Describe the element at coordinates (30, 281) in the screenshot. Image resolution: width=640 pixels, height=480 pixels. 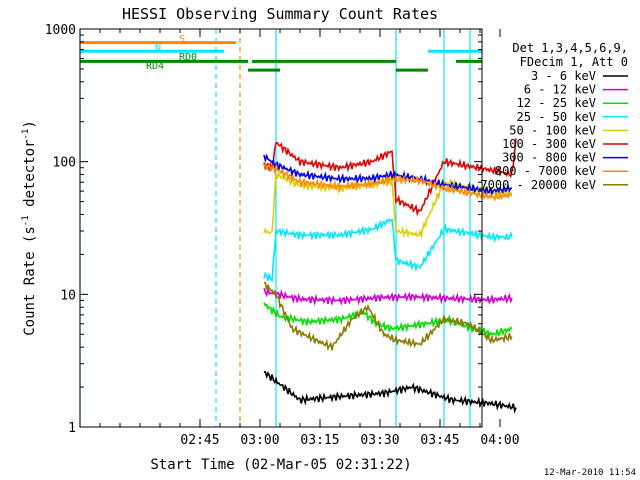
I see `y-axis-label-main: Count Rate (s` at that location.